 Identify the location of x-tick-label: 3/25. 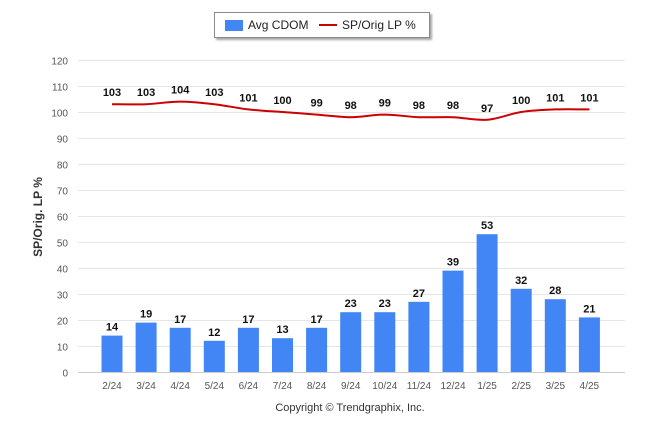
(556, 386).